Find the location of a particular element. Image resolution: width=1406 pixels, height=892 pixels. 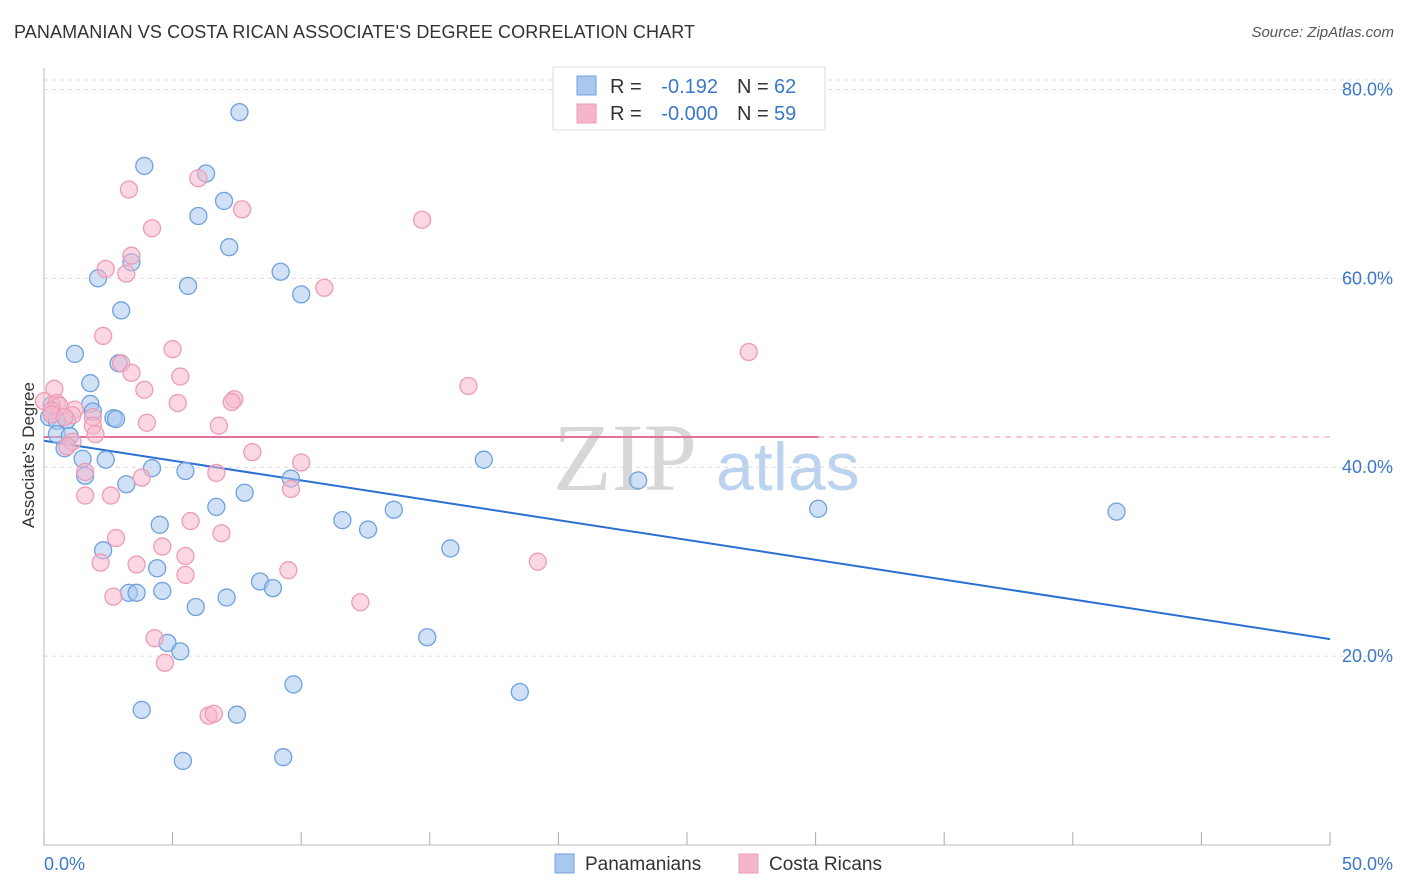

legend-r-value-2: -0.000 is located at coordinates (689, 114).